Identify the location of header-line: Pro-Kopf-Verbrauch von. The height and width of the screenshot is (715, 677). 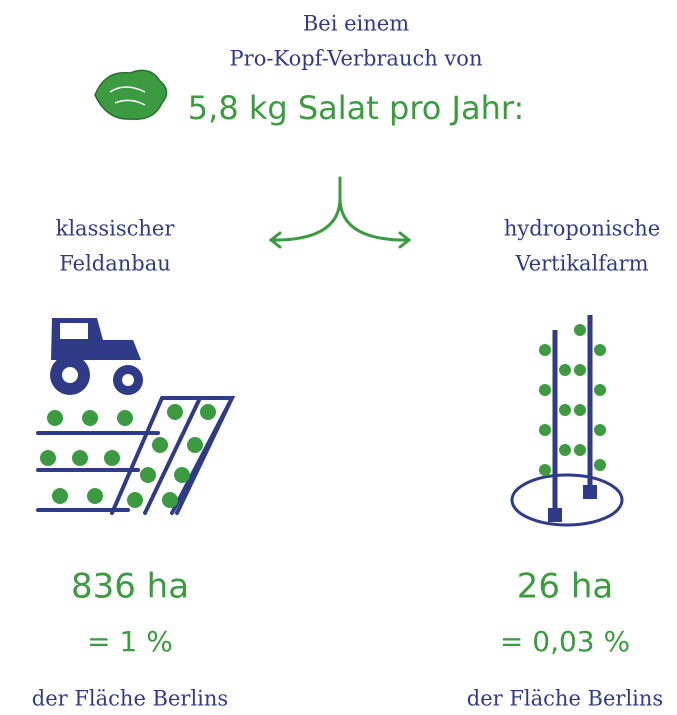
(356, 59).